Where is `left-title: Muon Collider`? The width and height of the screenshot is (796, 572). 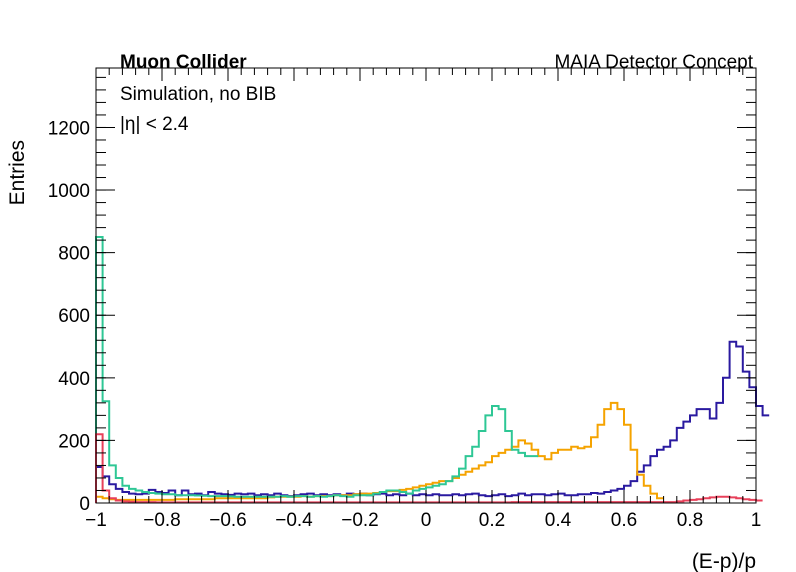 left-title: Muon Collider is located at coordinates (183, 62).